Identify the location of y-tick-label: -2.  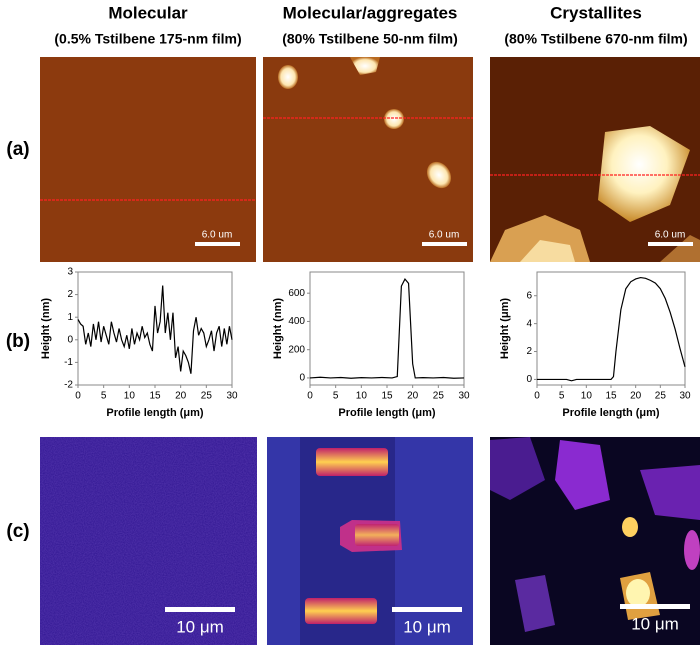
(68, 385).